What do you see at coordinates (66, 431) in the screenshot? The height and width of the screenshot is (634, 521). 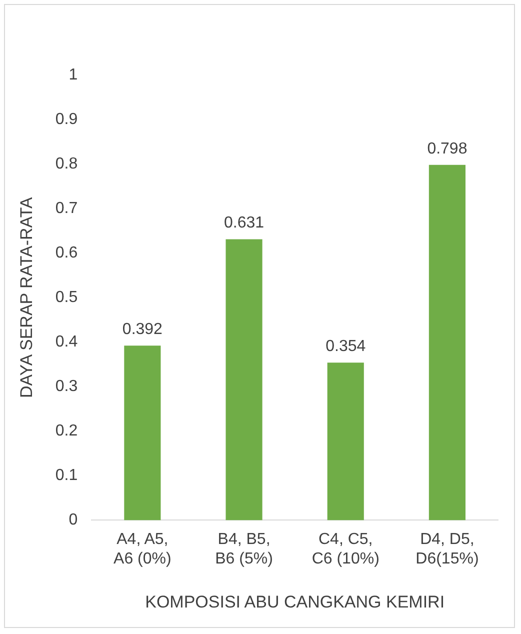 I see `y-tick-label: 0.2` at bounding box center [66, 431].